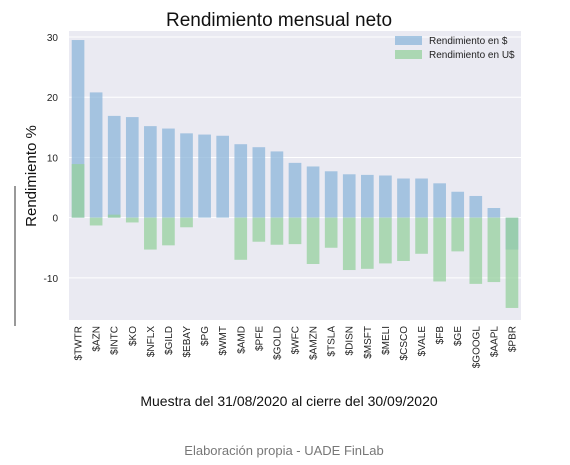 Image resolution: width=570 pixels, height=465 pixels. I want to click on x-tick-label: $KO, so click(133, 336).